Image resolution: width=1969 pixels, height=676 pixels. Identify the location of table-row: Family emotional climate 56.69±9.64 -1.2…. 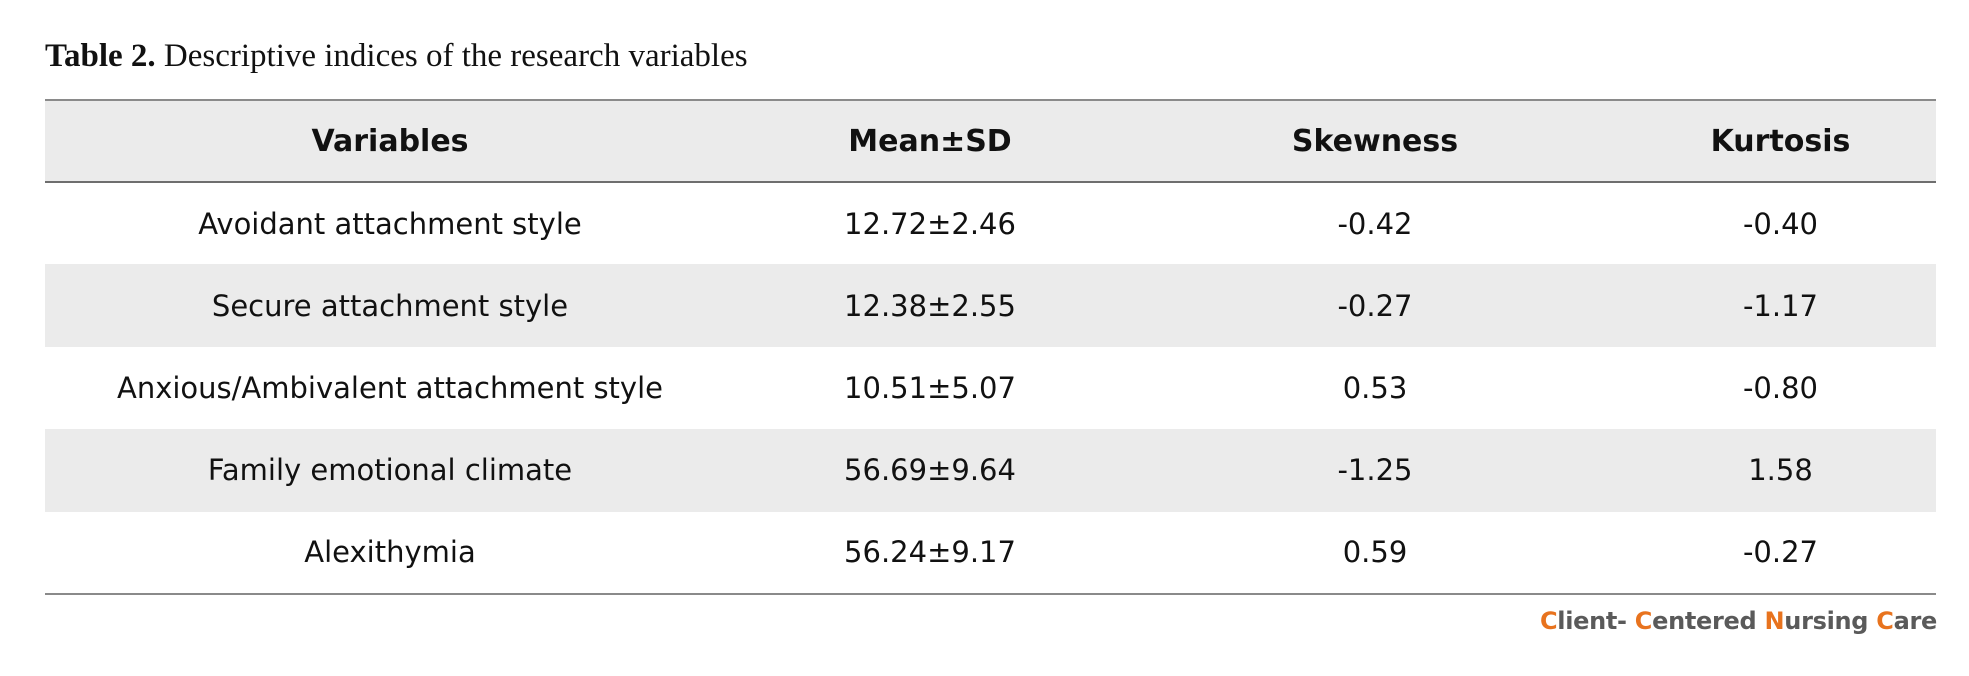
(990, 470).